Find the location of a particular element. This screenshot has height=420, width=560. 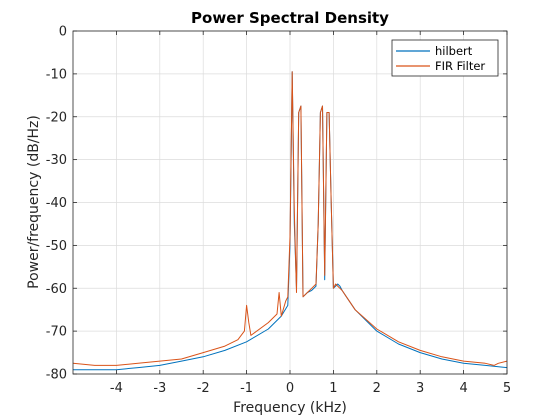

y-tick-label: -30 is located at coordinates (56, 160).